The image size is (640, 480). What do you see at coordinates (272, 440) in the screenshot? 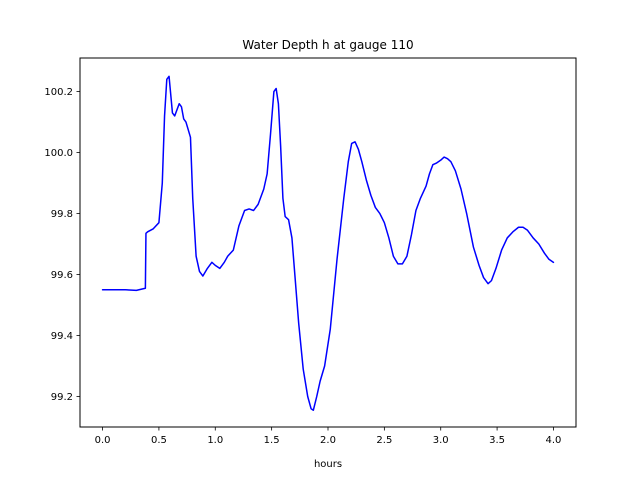
I see `x-tick-label: 1.5` at bounding box center [272, 440].